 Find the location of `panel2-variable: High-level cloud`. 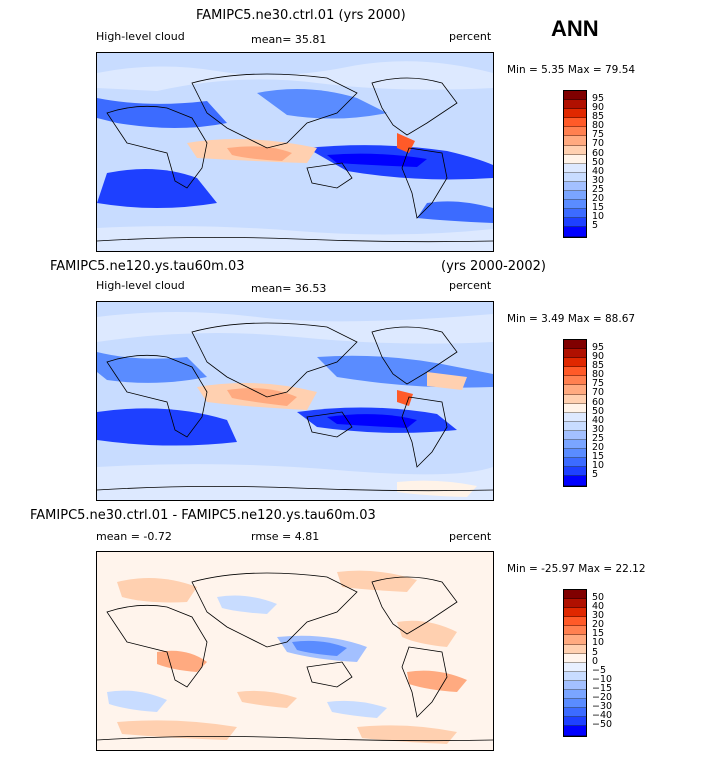

panel2-variable: High-level cloud is located at coordinates (140, 285).